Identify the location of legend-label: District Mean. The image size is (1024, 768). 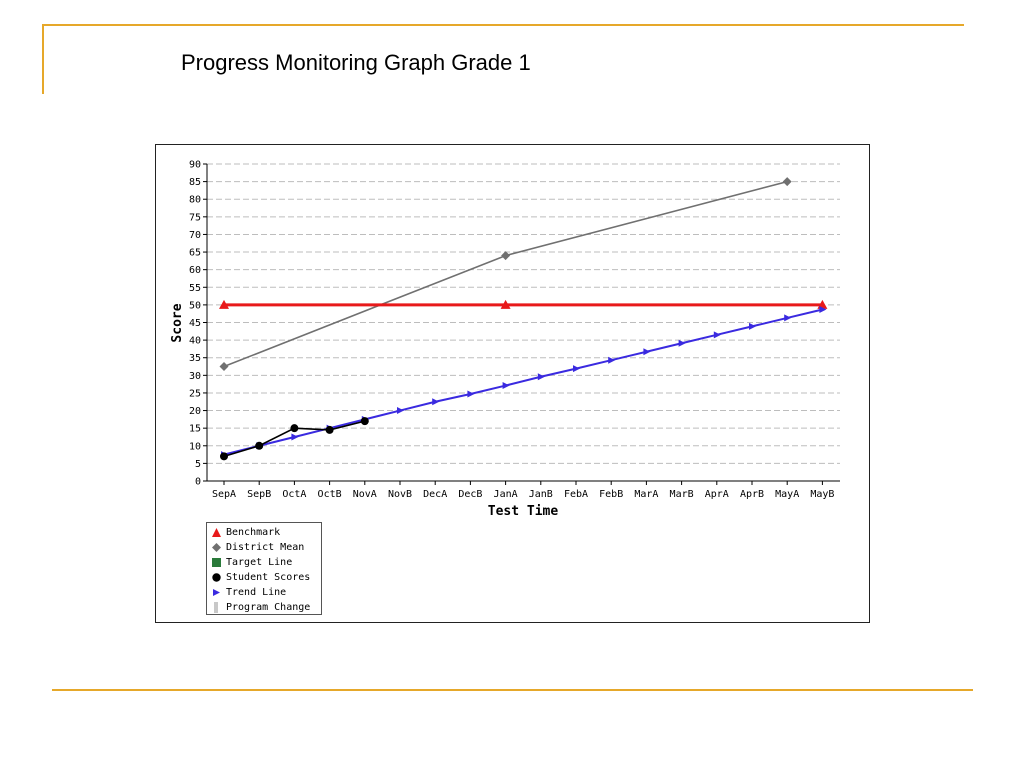
(265, 547).